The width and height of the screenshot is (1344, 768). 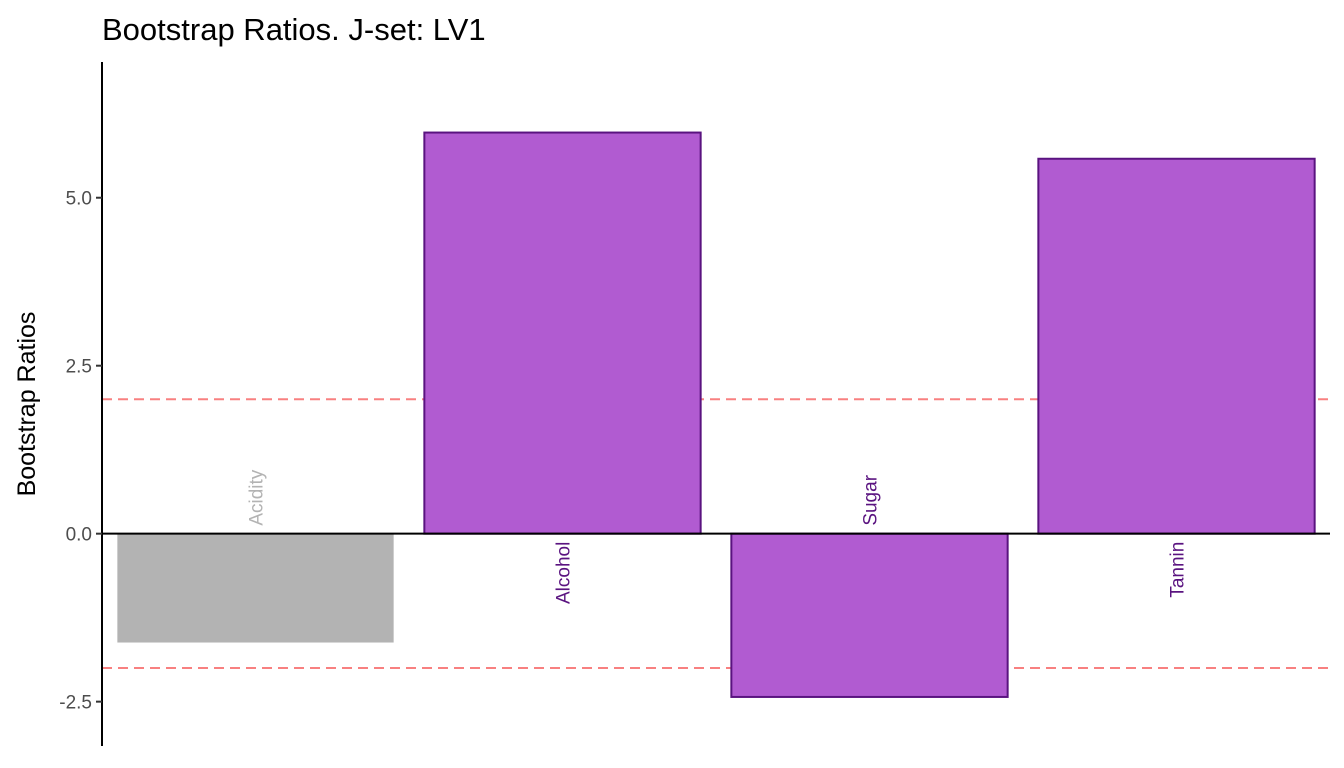 What do you see at coordinates (564, 573) in the screenshot?
I see `bar-label-alcohol: Alcohol` at bounding box center [564, 573].